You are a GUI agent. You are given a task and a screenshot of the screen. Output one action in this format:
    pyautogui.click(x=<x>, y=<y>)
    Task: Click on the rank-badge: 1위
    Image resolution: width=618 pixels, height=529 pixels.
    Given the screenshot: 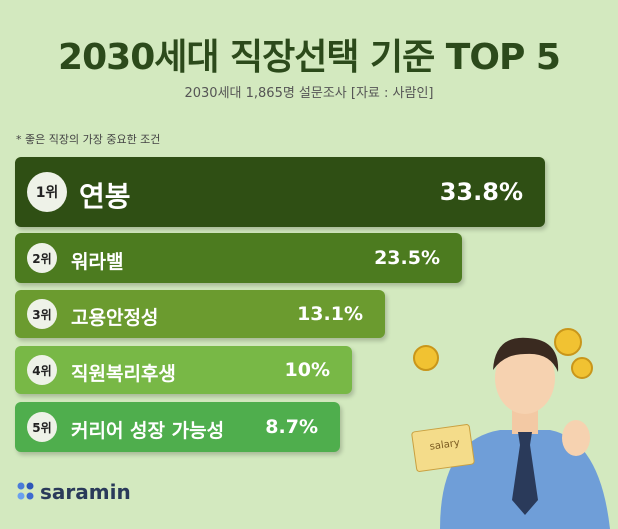 What is the action you would take?
    pyautogui.click(x=47, y=192)
    